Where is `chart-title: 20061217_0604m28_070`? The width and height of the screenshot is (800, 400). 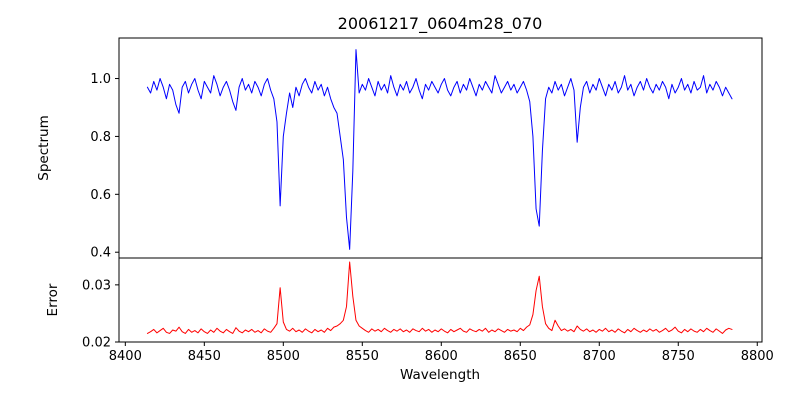 chart-title: 20061217_0604m28_070 is located at coordinates (440, 24).